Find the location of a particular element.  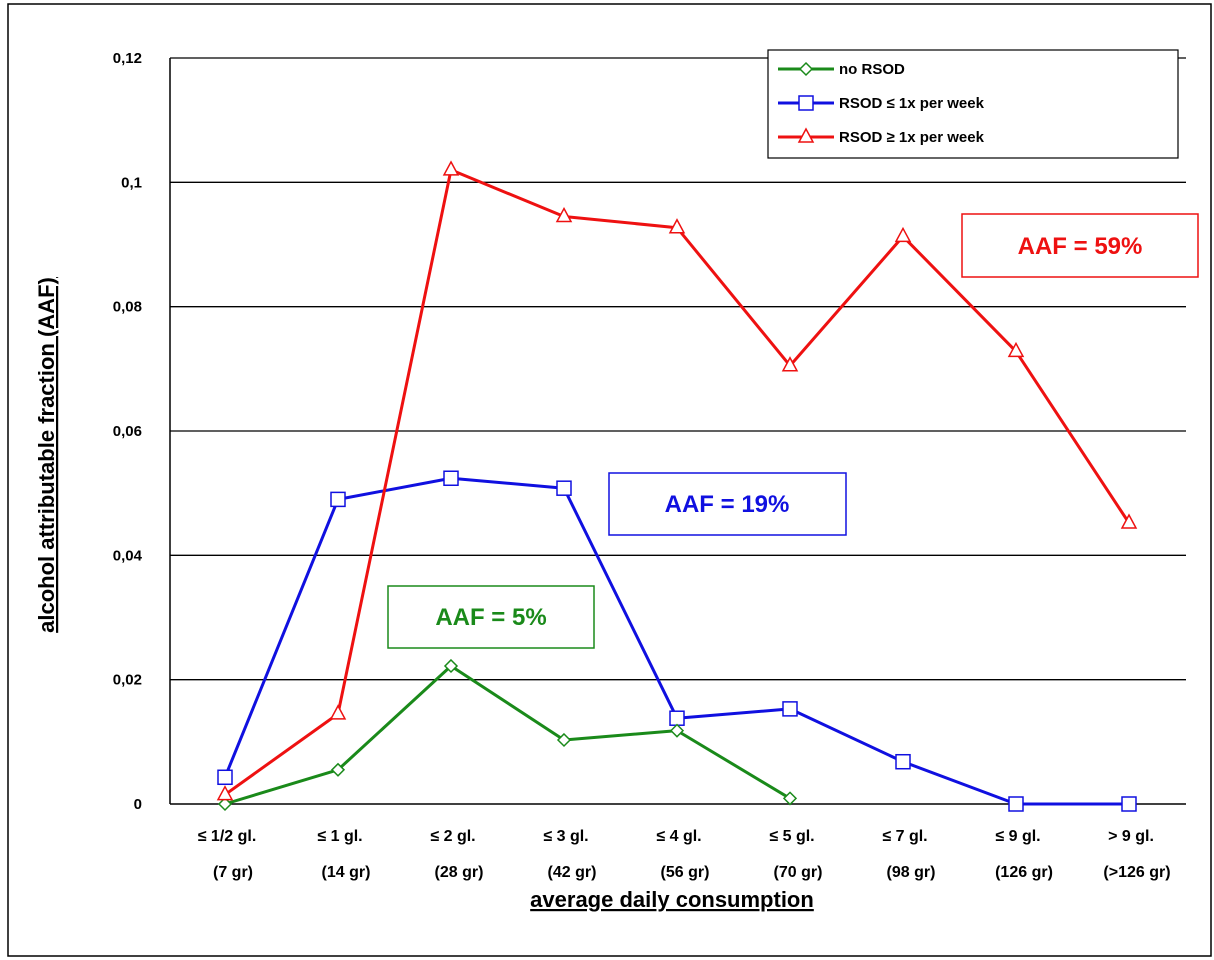

annotation-box-rsod-low is located at coordinates (727, 504).